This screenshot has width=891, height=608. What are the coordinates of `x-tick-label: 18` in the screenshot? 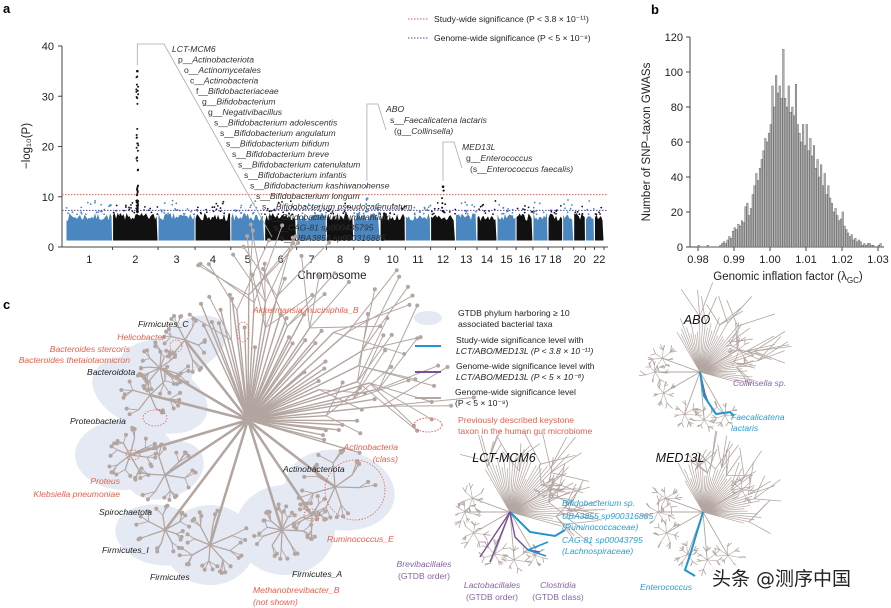 It's located at (555, 260).